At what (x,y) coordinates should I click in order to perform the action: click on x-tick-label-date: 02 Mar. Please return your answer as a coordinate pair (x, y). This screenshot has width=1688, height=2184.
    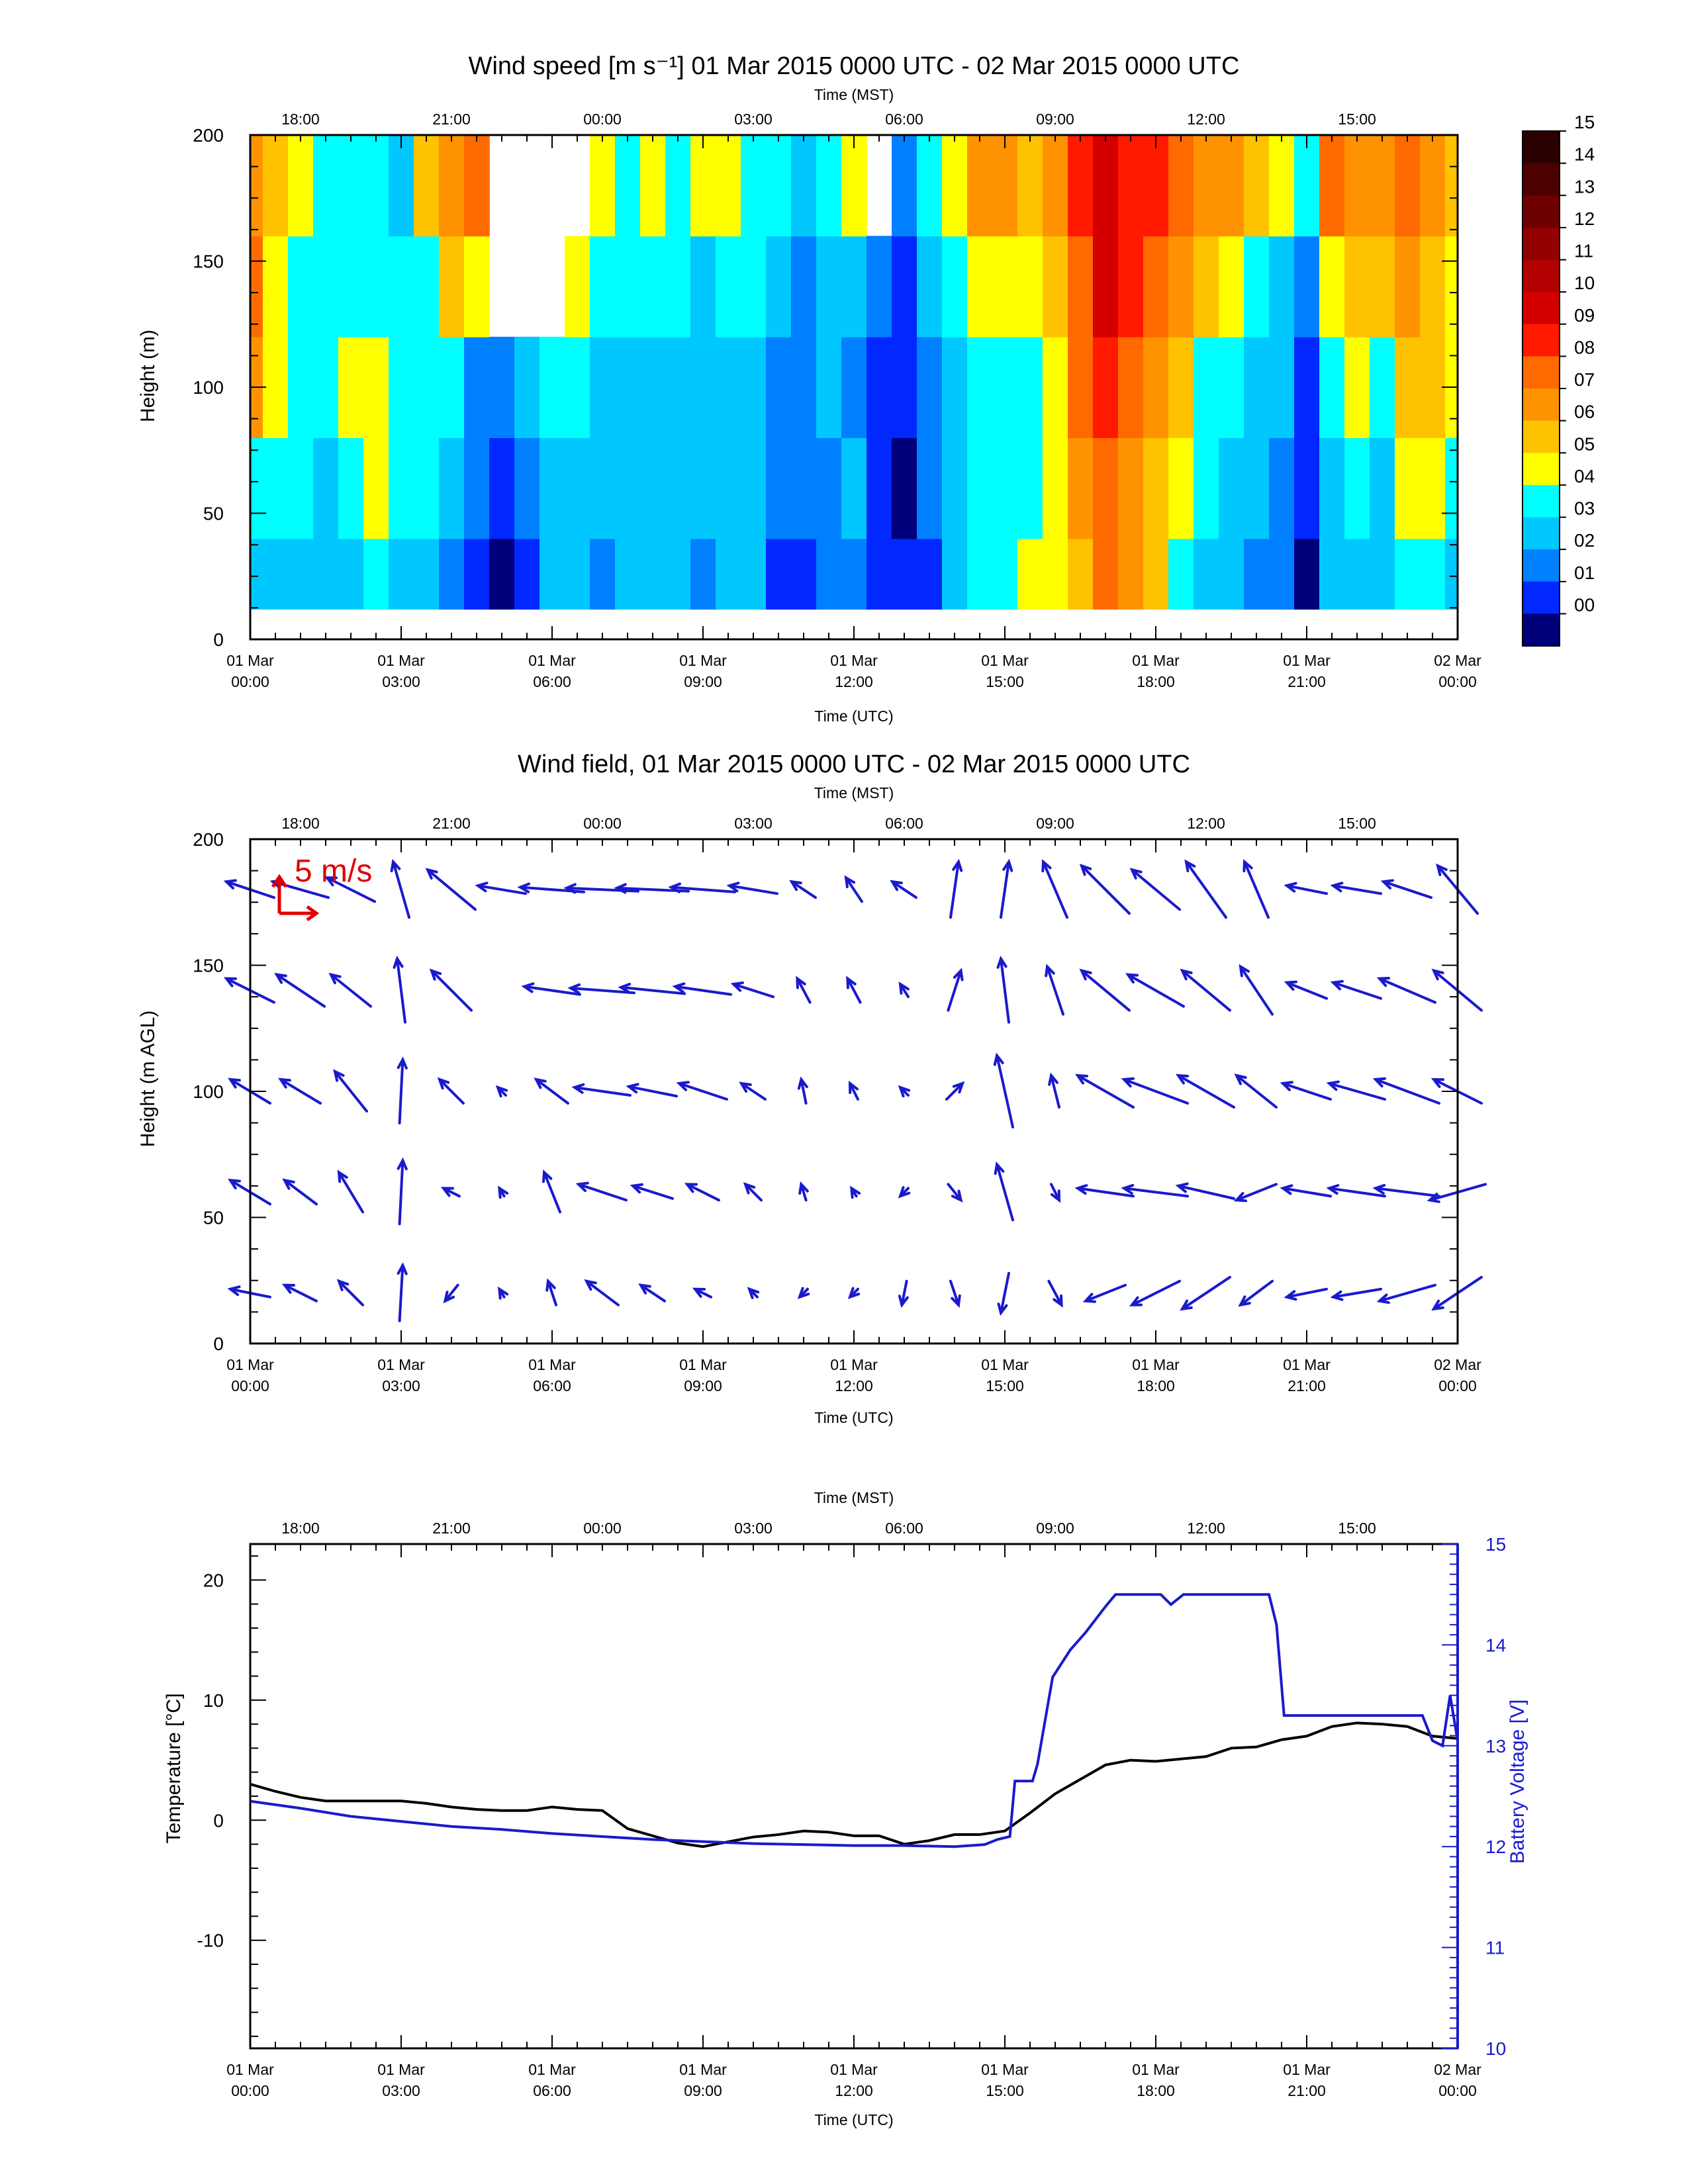
    Looking at the image, I should click on (1457, 1365).